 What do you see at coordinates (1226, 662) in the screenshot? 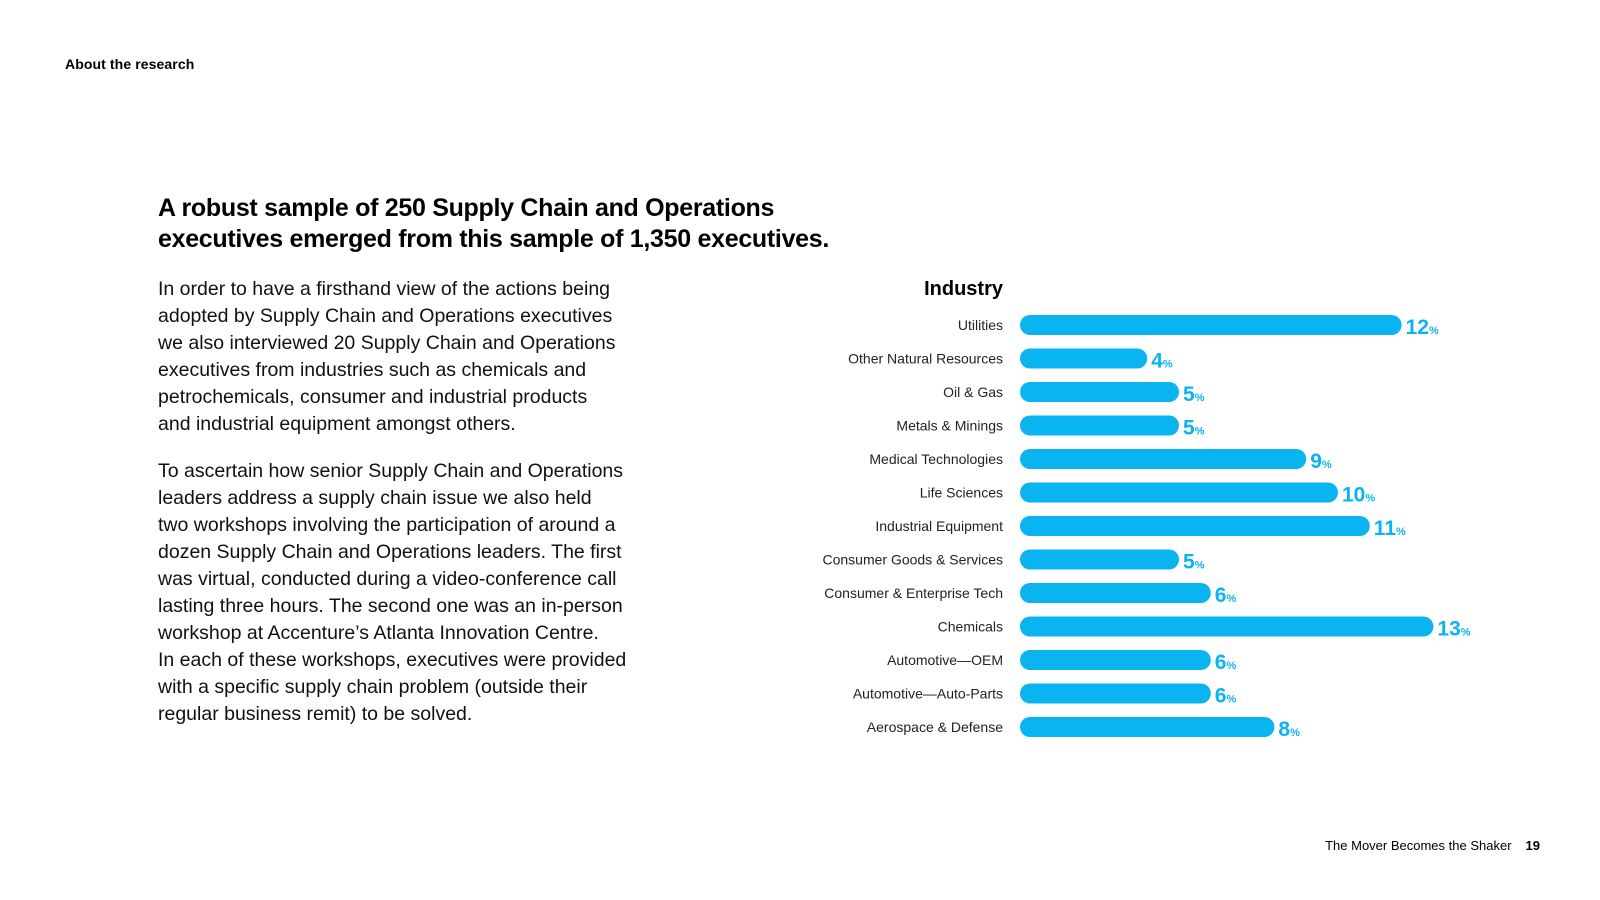
I see `value-label-automotive-oem: 6%` at bounding box center [1226, 662].